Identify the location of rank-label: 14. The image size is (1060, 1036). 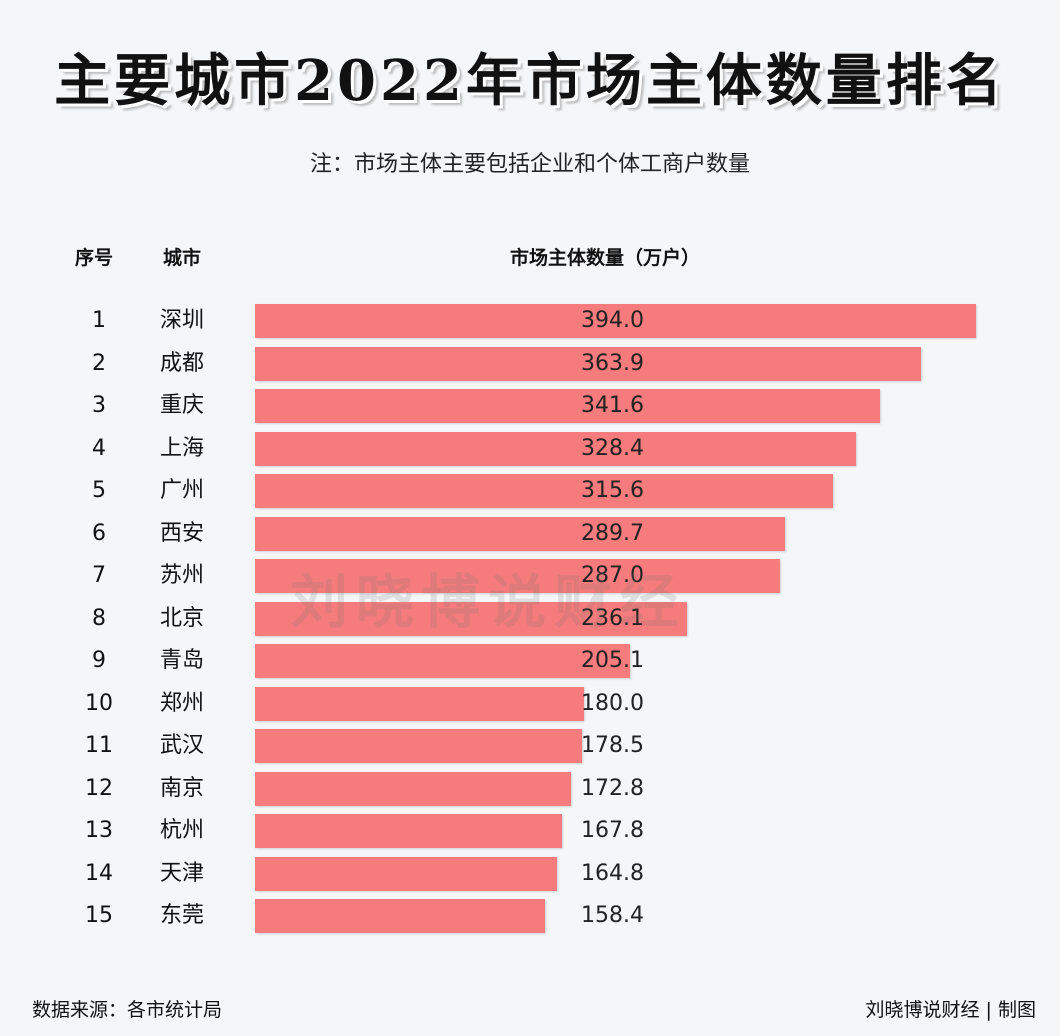
(99, 873).